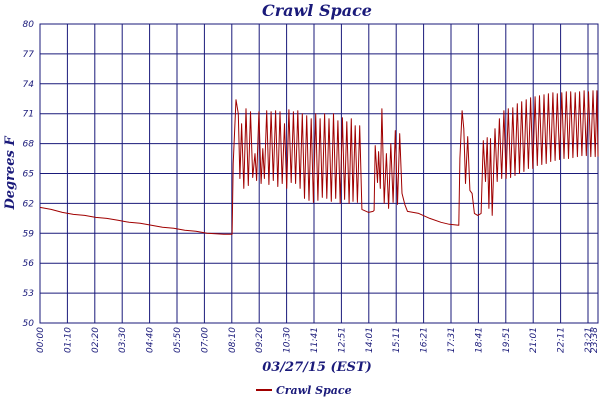 The image size is (600, 400). What do you see at coordinates (151, 340) in the screenshot?
I see `x-tick-label: 04:40` at bounding box center [151, 340].